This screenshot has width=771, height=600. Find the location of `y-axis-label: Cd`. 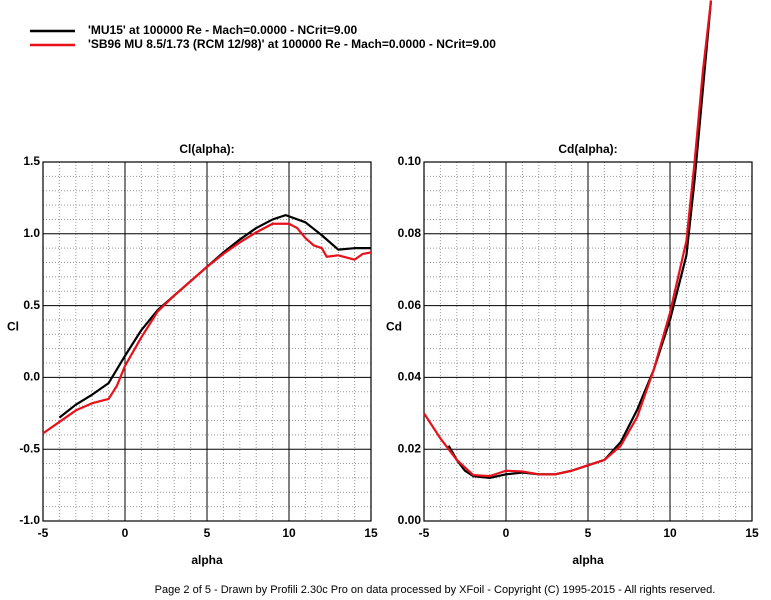

y-axis-label: Cd is located at coordinates (394, 327).